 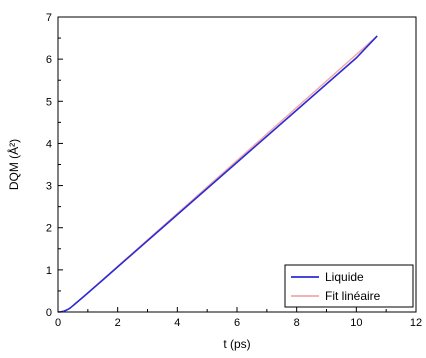 What do you see at coordinates (49, 102) in the screenshot?
I see `y-tick-label: 5` at bounding box center [49, 102].